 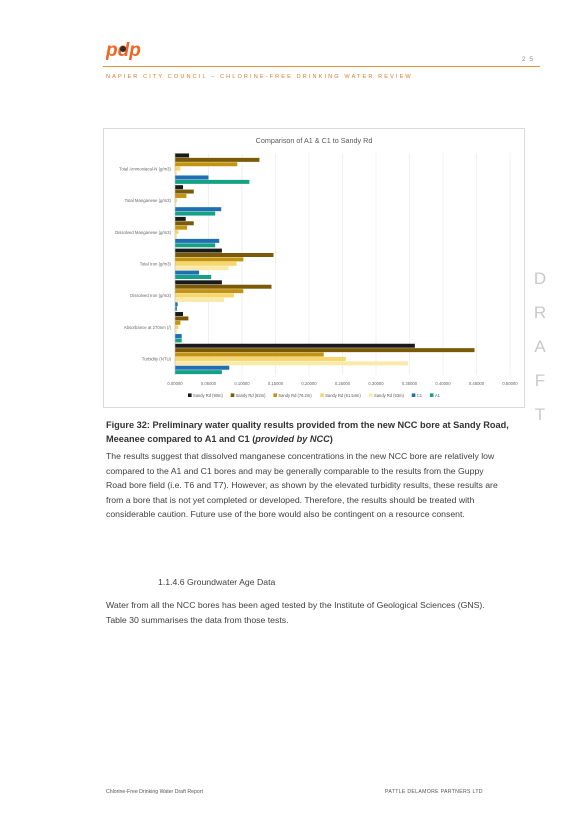 I want to click on logo-dot, so click(x=123, y=49).